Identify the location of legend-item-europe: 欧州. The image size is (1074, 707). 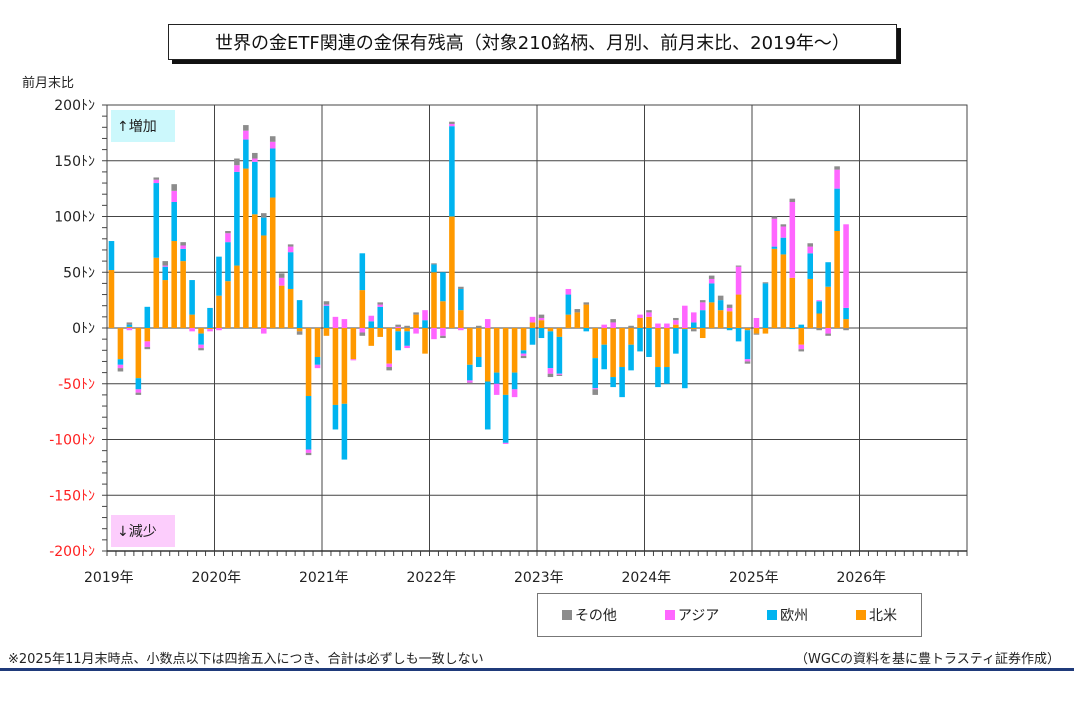
(787, 615).